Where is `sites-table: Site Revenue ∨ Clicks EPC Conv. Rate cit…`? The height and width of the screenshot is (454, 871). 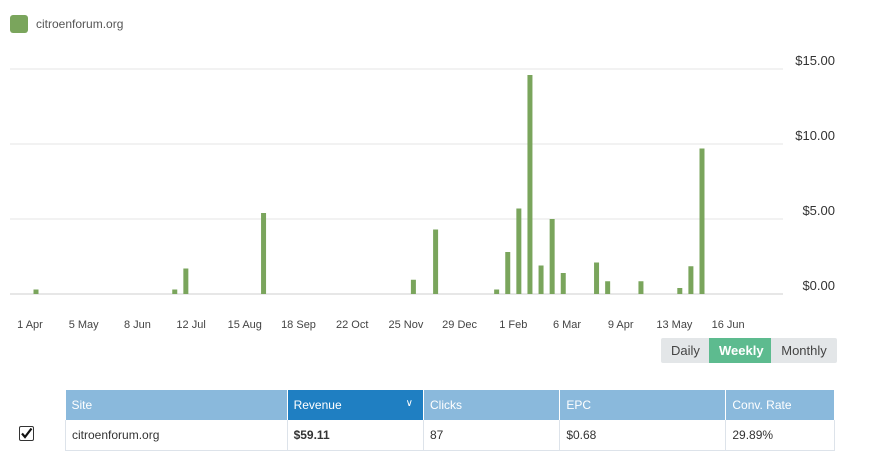
sites-table: Site Revenue ∨ Clicks EPC Conv. Rate cit… is located at coordinates (450, 420).